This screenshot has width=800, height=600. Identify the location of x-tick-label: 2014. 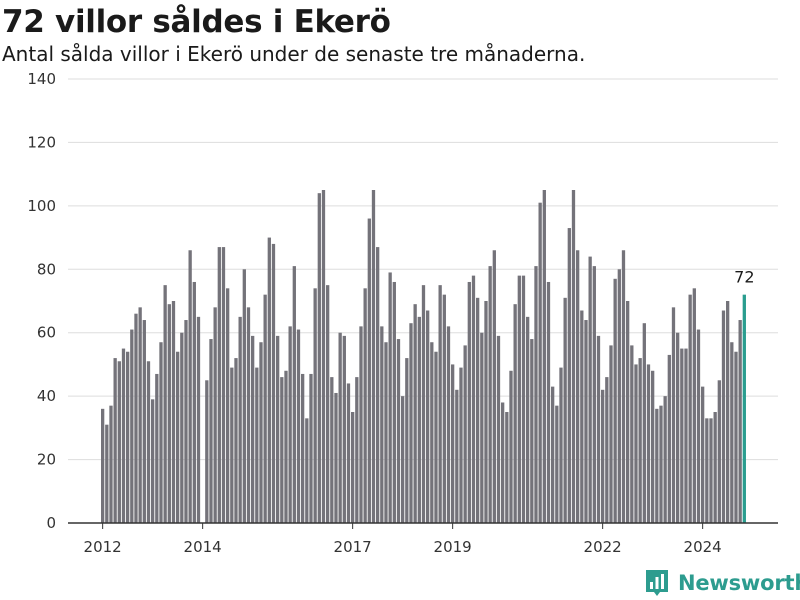
(203, 547).